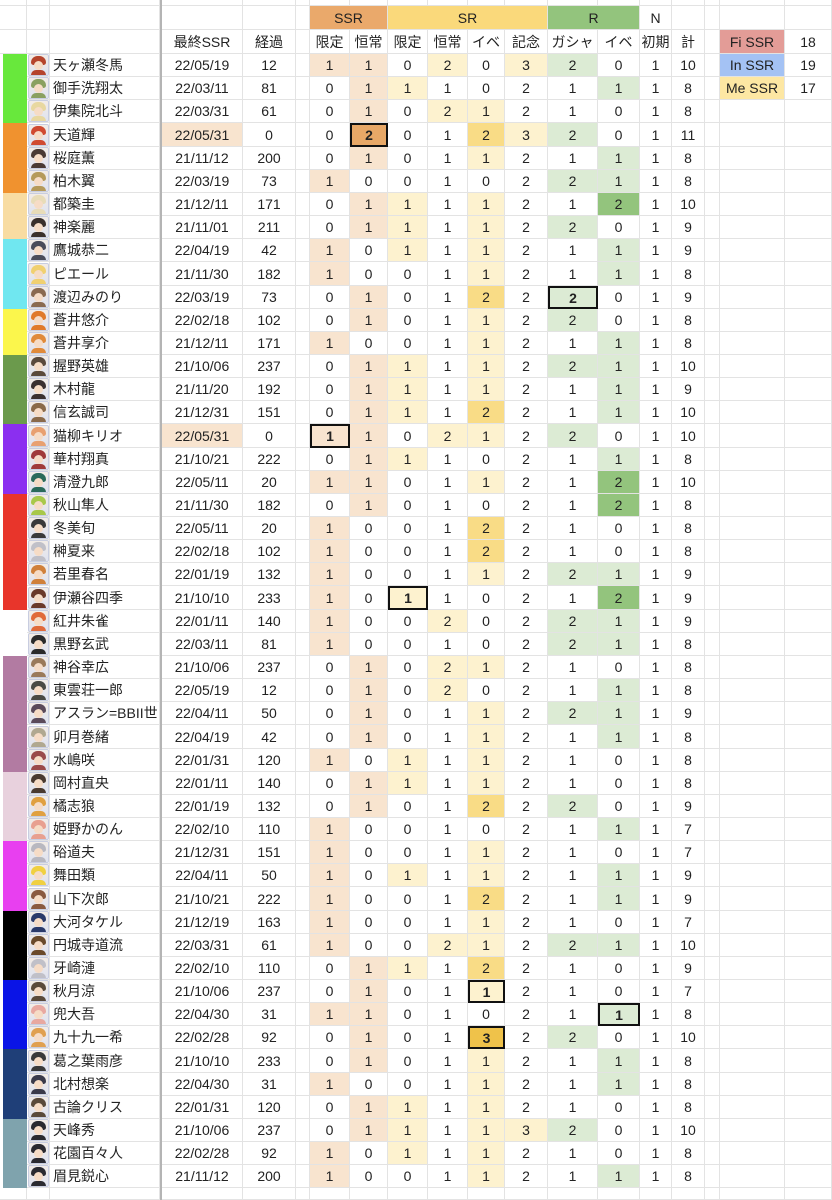  I want to click on count-cell: 3, so click(526, 135).